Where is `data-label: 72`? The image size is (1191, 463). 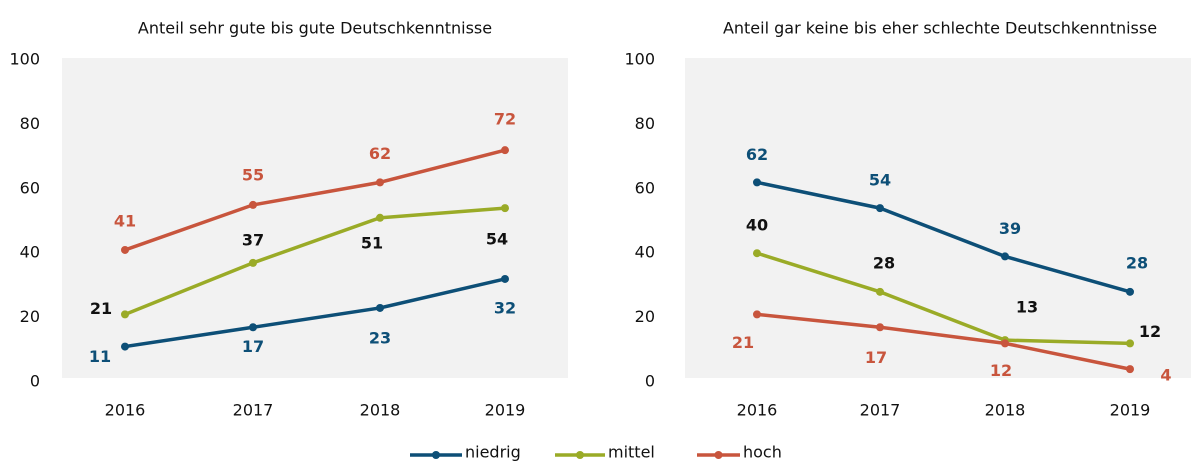
data-label: 72 is located at coordinates (505, 119).